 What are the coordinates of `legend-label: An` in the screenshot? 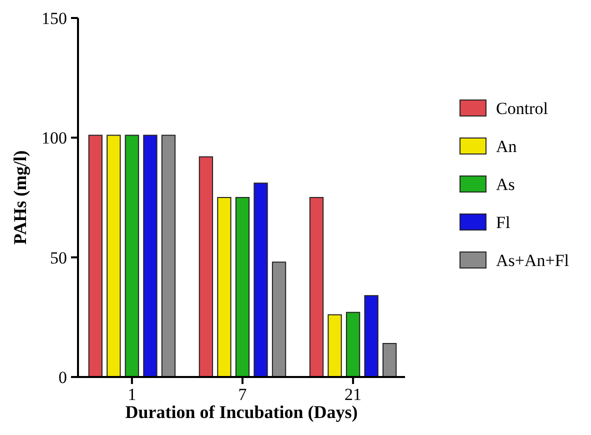 It's located at (507, 146).